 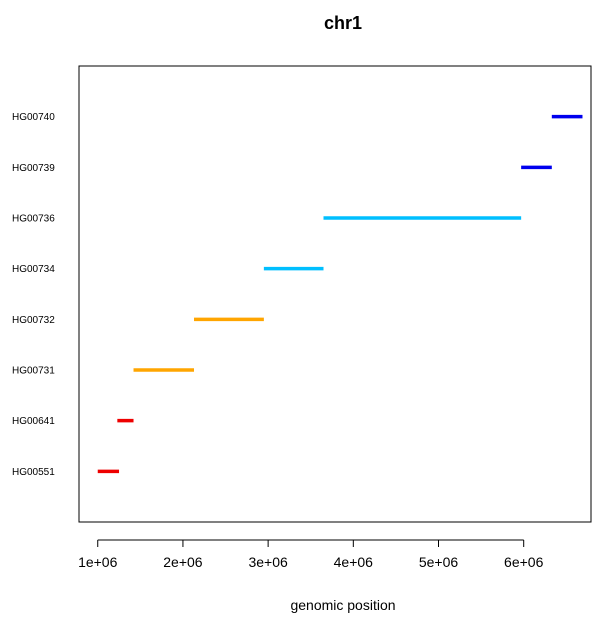 I want to click on y-category-label: HG00734, so click(x=33, y=269).